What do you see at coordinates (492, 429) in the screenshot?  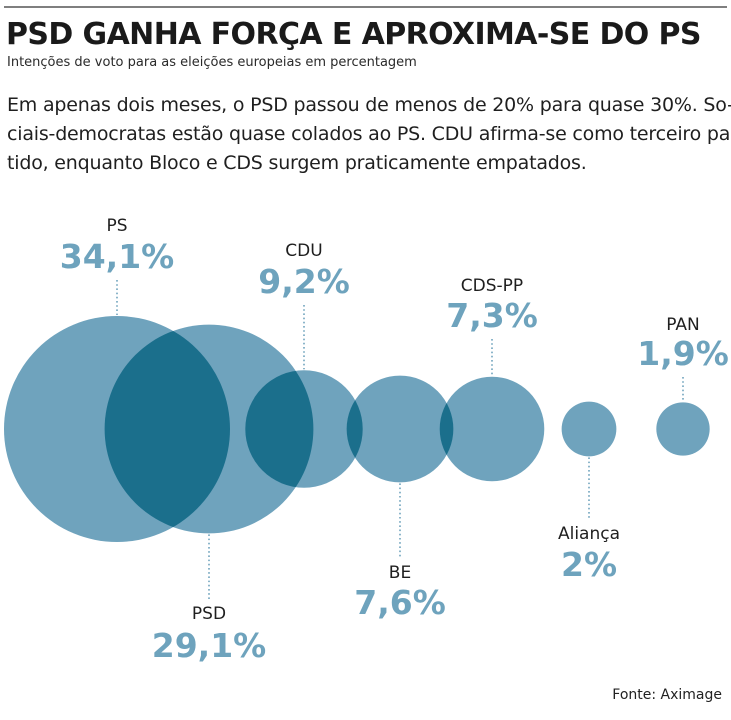 I see `bubble-cds-pp` at bounding box center [492, 429].